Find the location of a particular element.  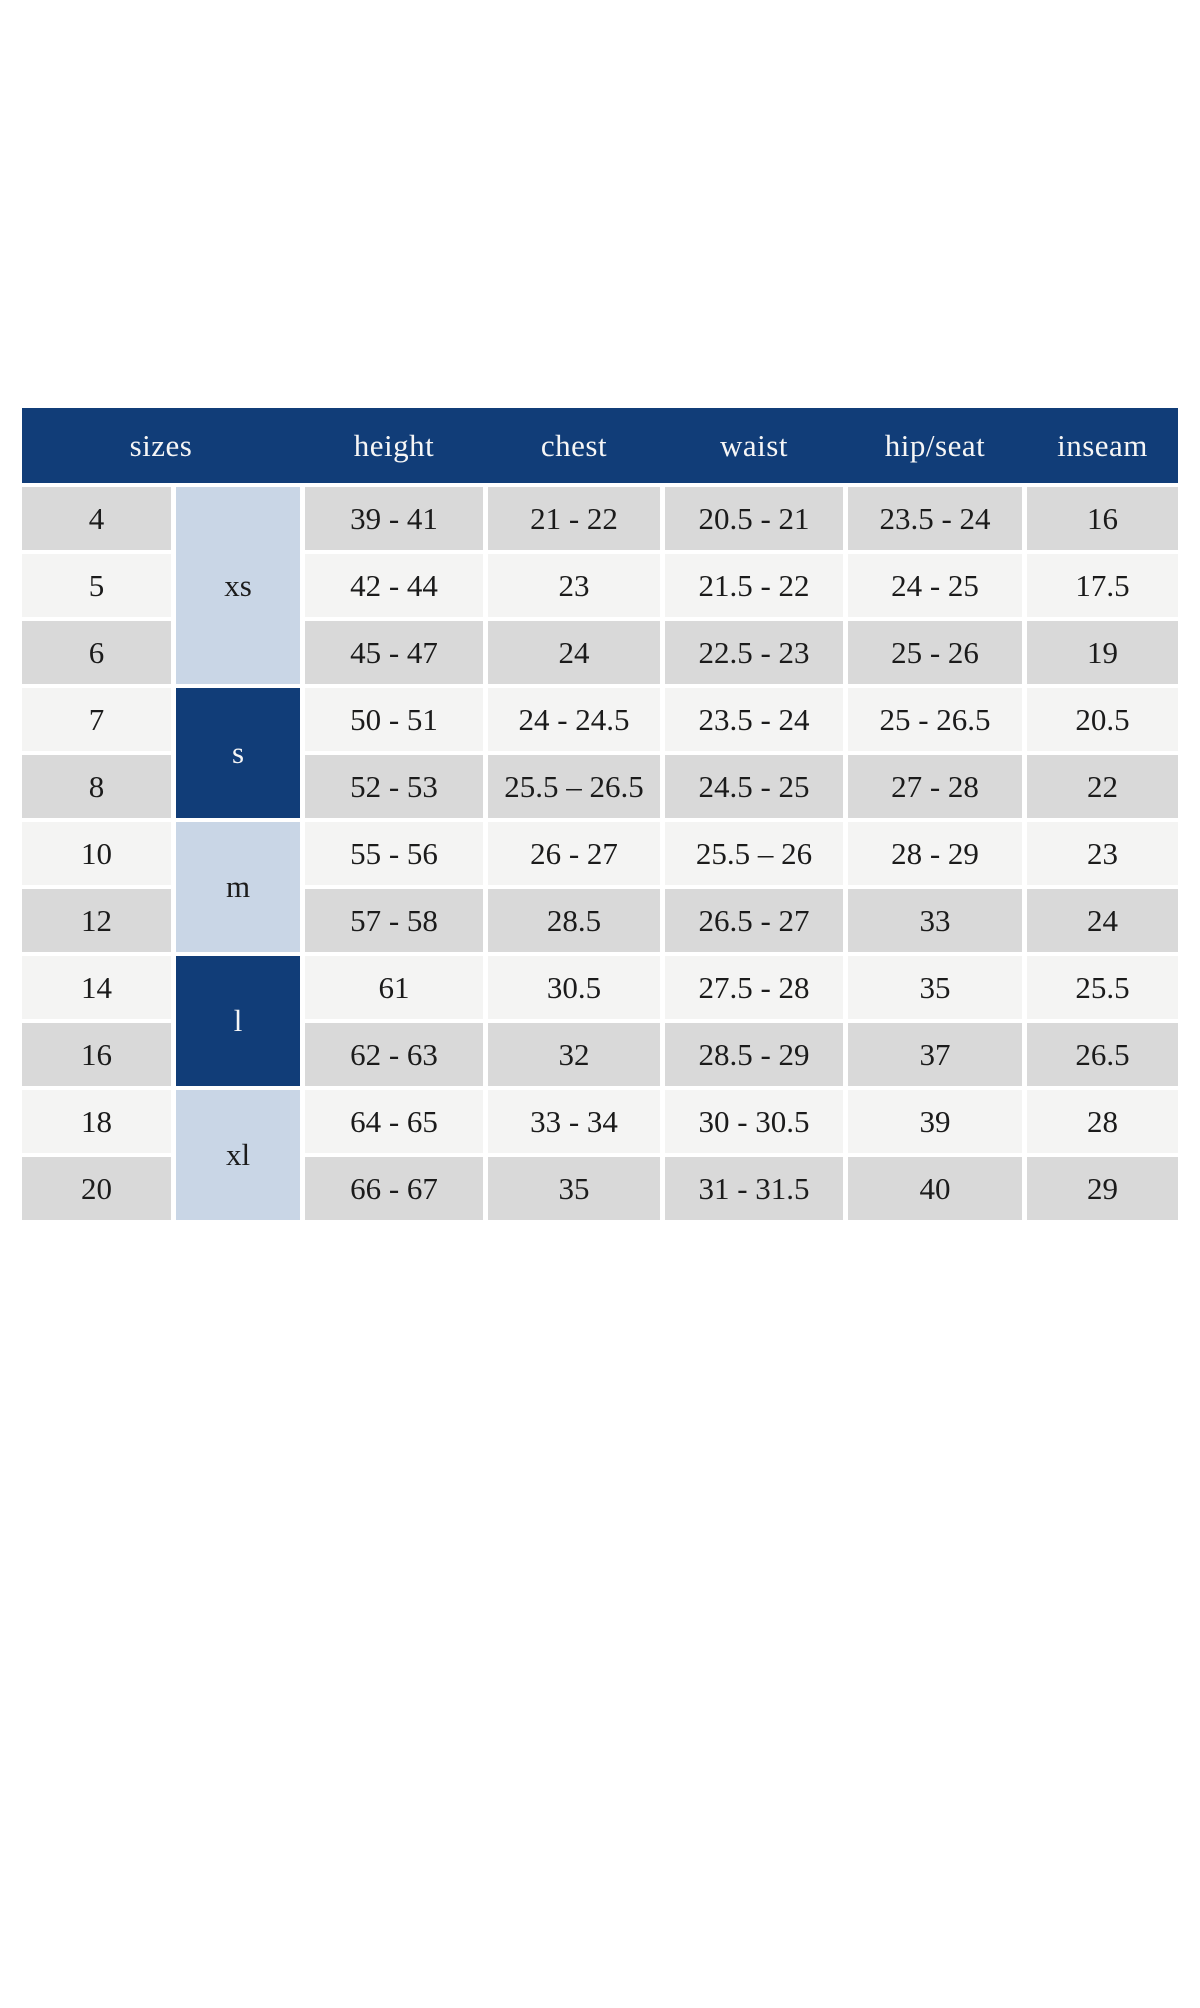

cell-height: 52 - 53 is located at coordinates (394, 786).